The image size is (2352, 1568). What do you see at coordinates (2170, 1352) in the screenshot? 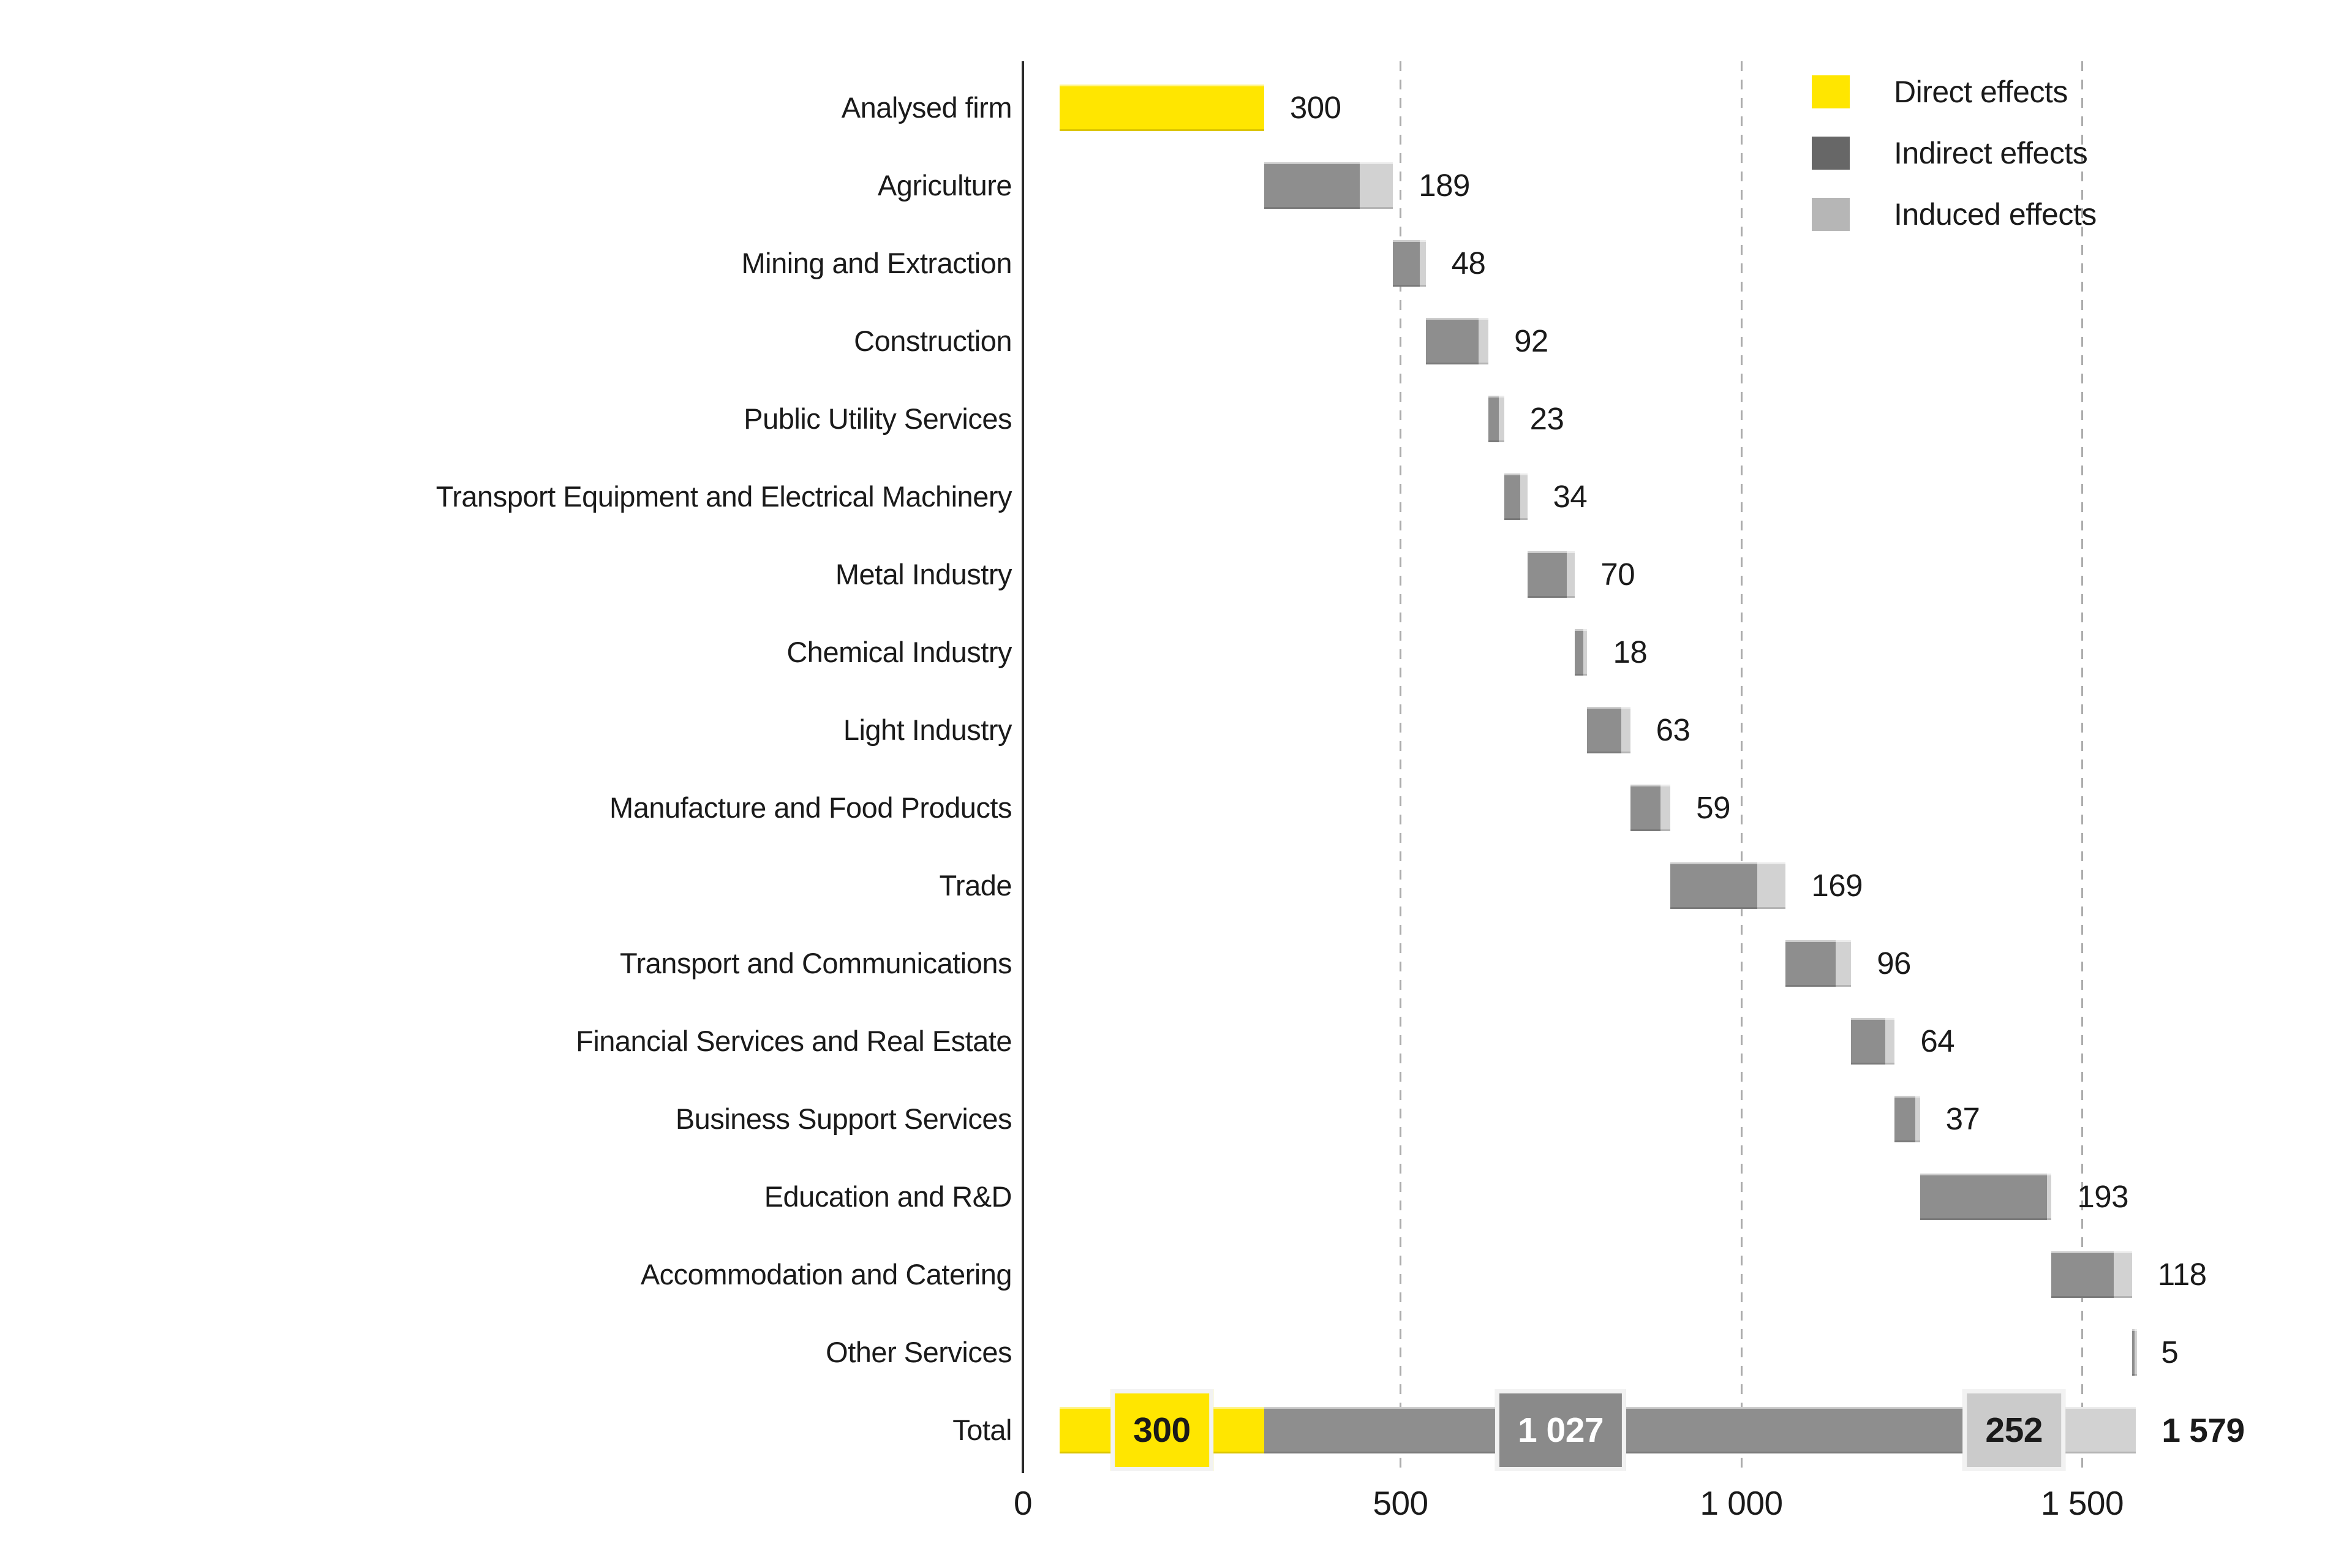
I see `value-label: 5` at bounding box center [2170, 1352].